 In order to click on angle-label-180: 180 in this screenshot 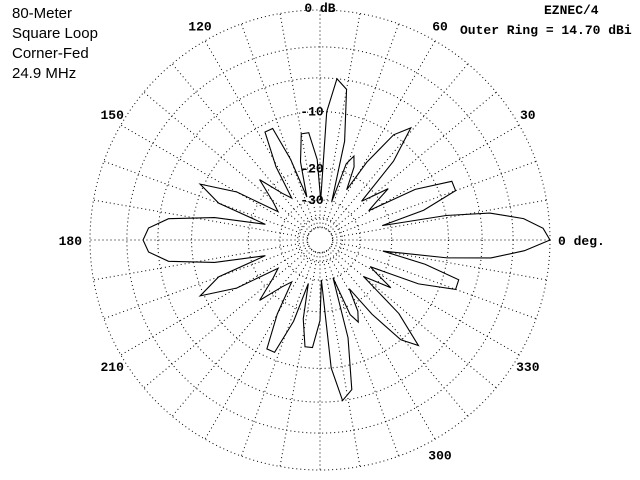, I will do `click(71, 241)`.